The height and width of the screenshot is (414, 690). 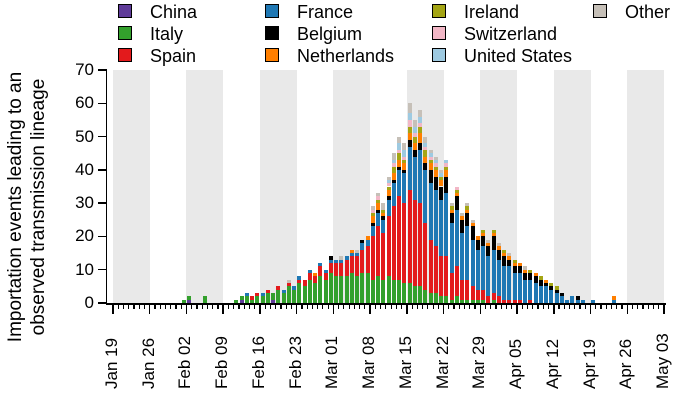 What do you see at coordinates (84, 103) in the screenshot?
I see `y-axis-tick-label: 60` at bounding box center [84, 103].